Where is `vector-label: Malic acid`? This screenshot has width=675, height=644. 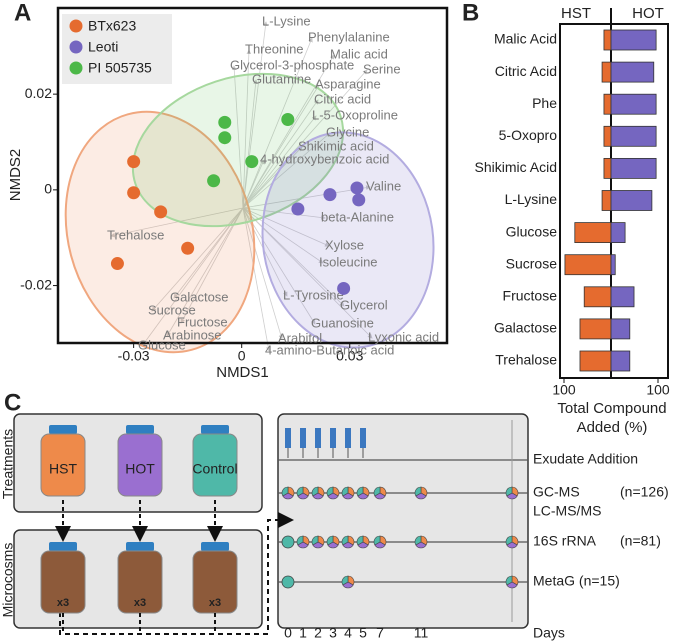 vector-label: Malic acid is located at coordinates (359, 53).